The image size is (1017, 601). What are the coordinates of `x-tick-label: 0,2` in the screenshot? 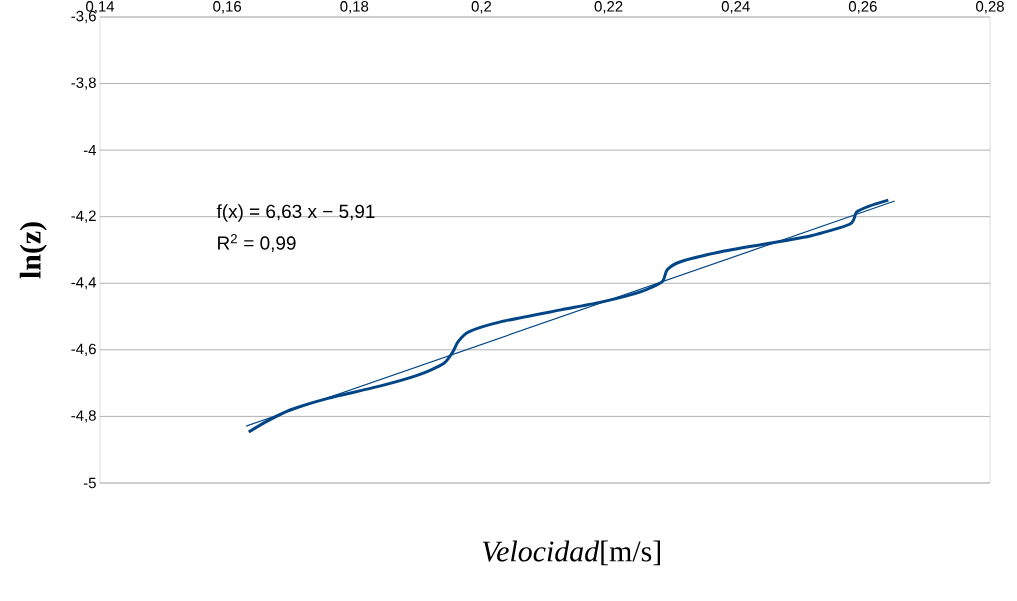 It's located at (481, 7).